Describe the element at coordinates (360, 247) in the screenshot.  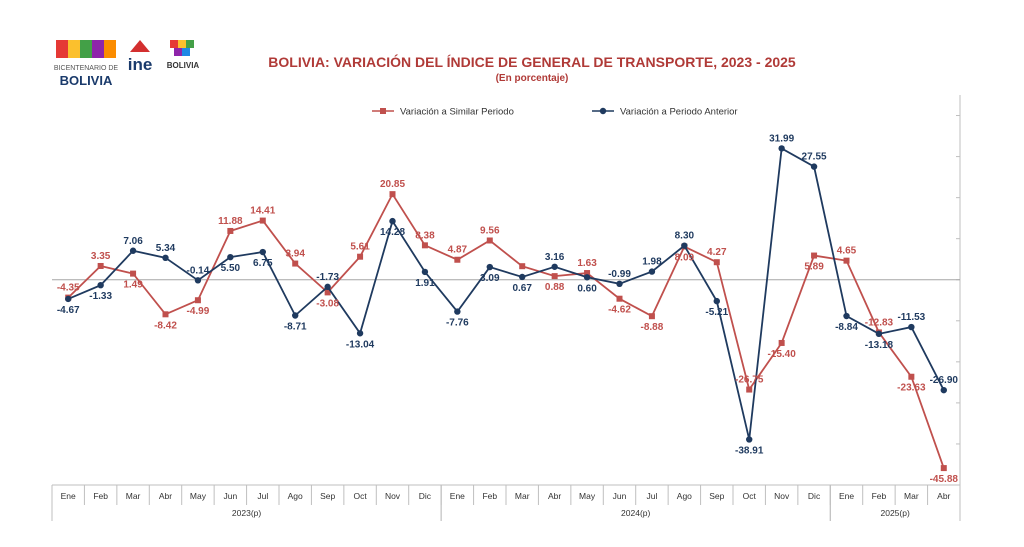
I see `data-label: 5.61` at that location.